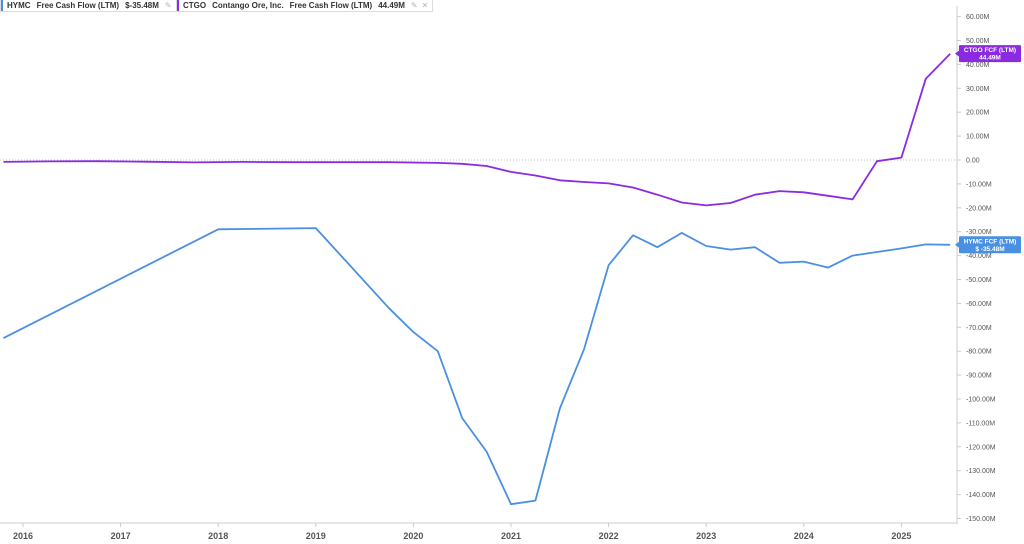 This screenshot has height=544, width=1024. I want to click on x-tick-label: 2025, so click(901, 536).